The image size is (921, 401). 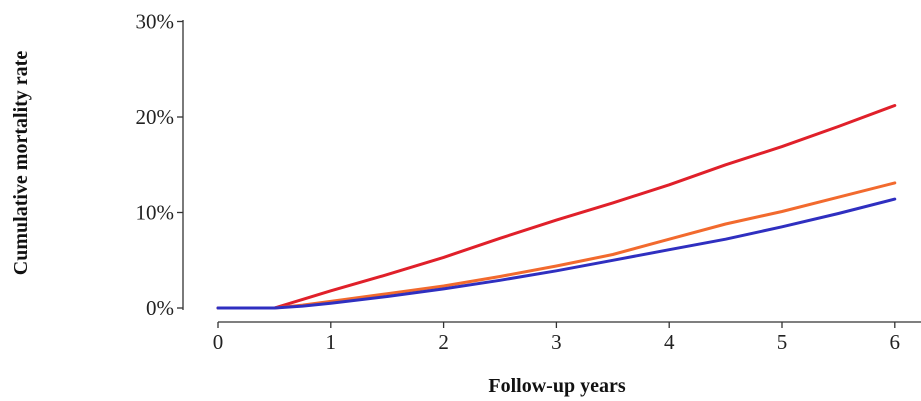 I want to click on x-tick-label: 3, so click(x=556, y=342).